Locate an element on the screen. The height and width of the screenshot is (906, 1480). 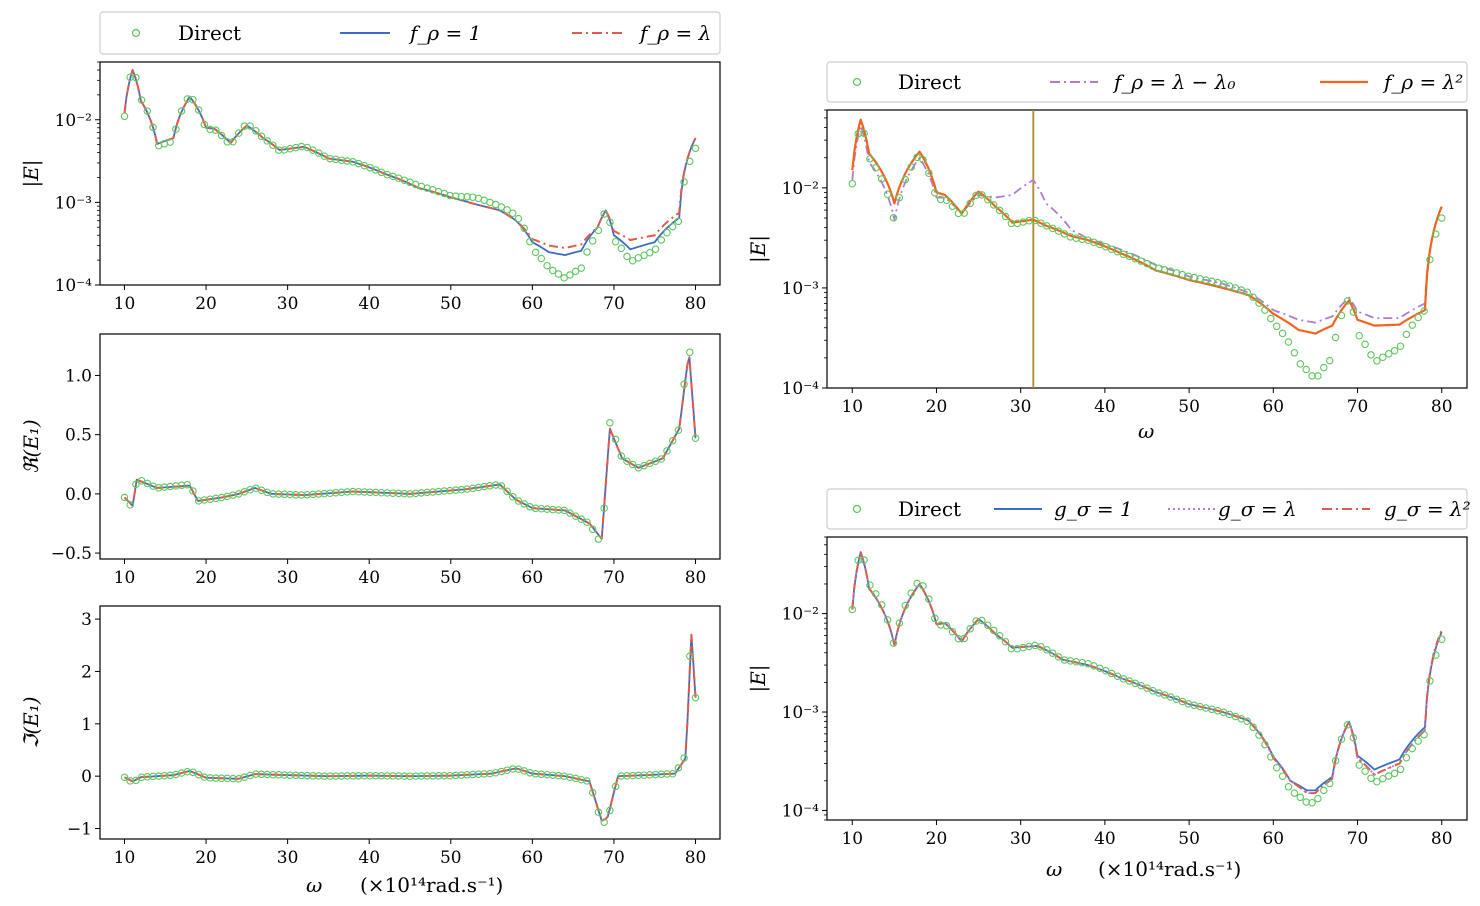
plot-left-im-E1: 10 20 30 40 50 60 70 80 −1 0 1 2 3 ℑ(E₁) is located at coordinates (370, 736).